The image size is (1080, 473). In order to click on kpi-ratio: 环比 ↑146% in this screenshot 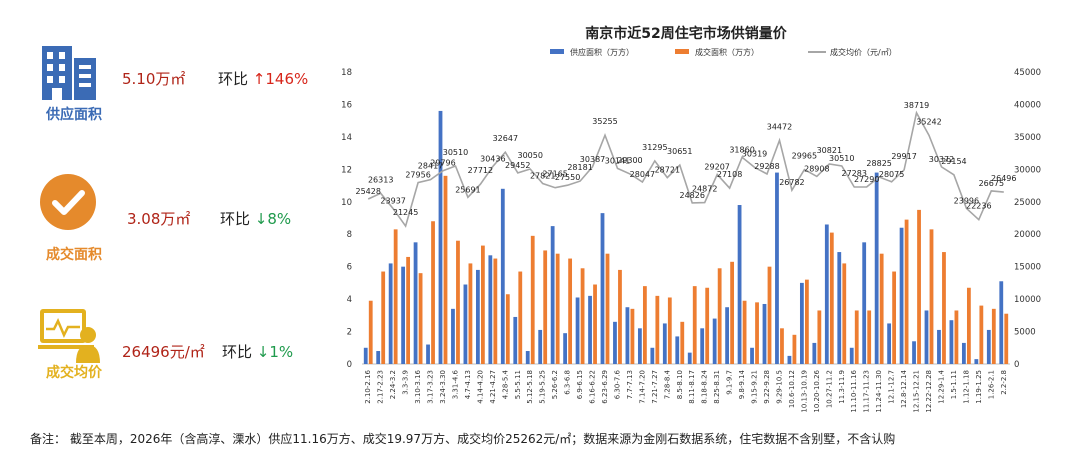, I will do `click(263, 78)`.